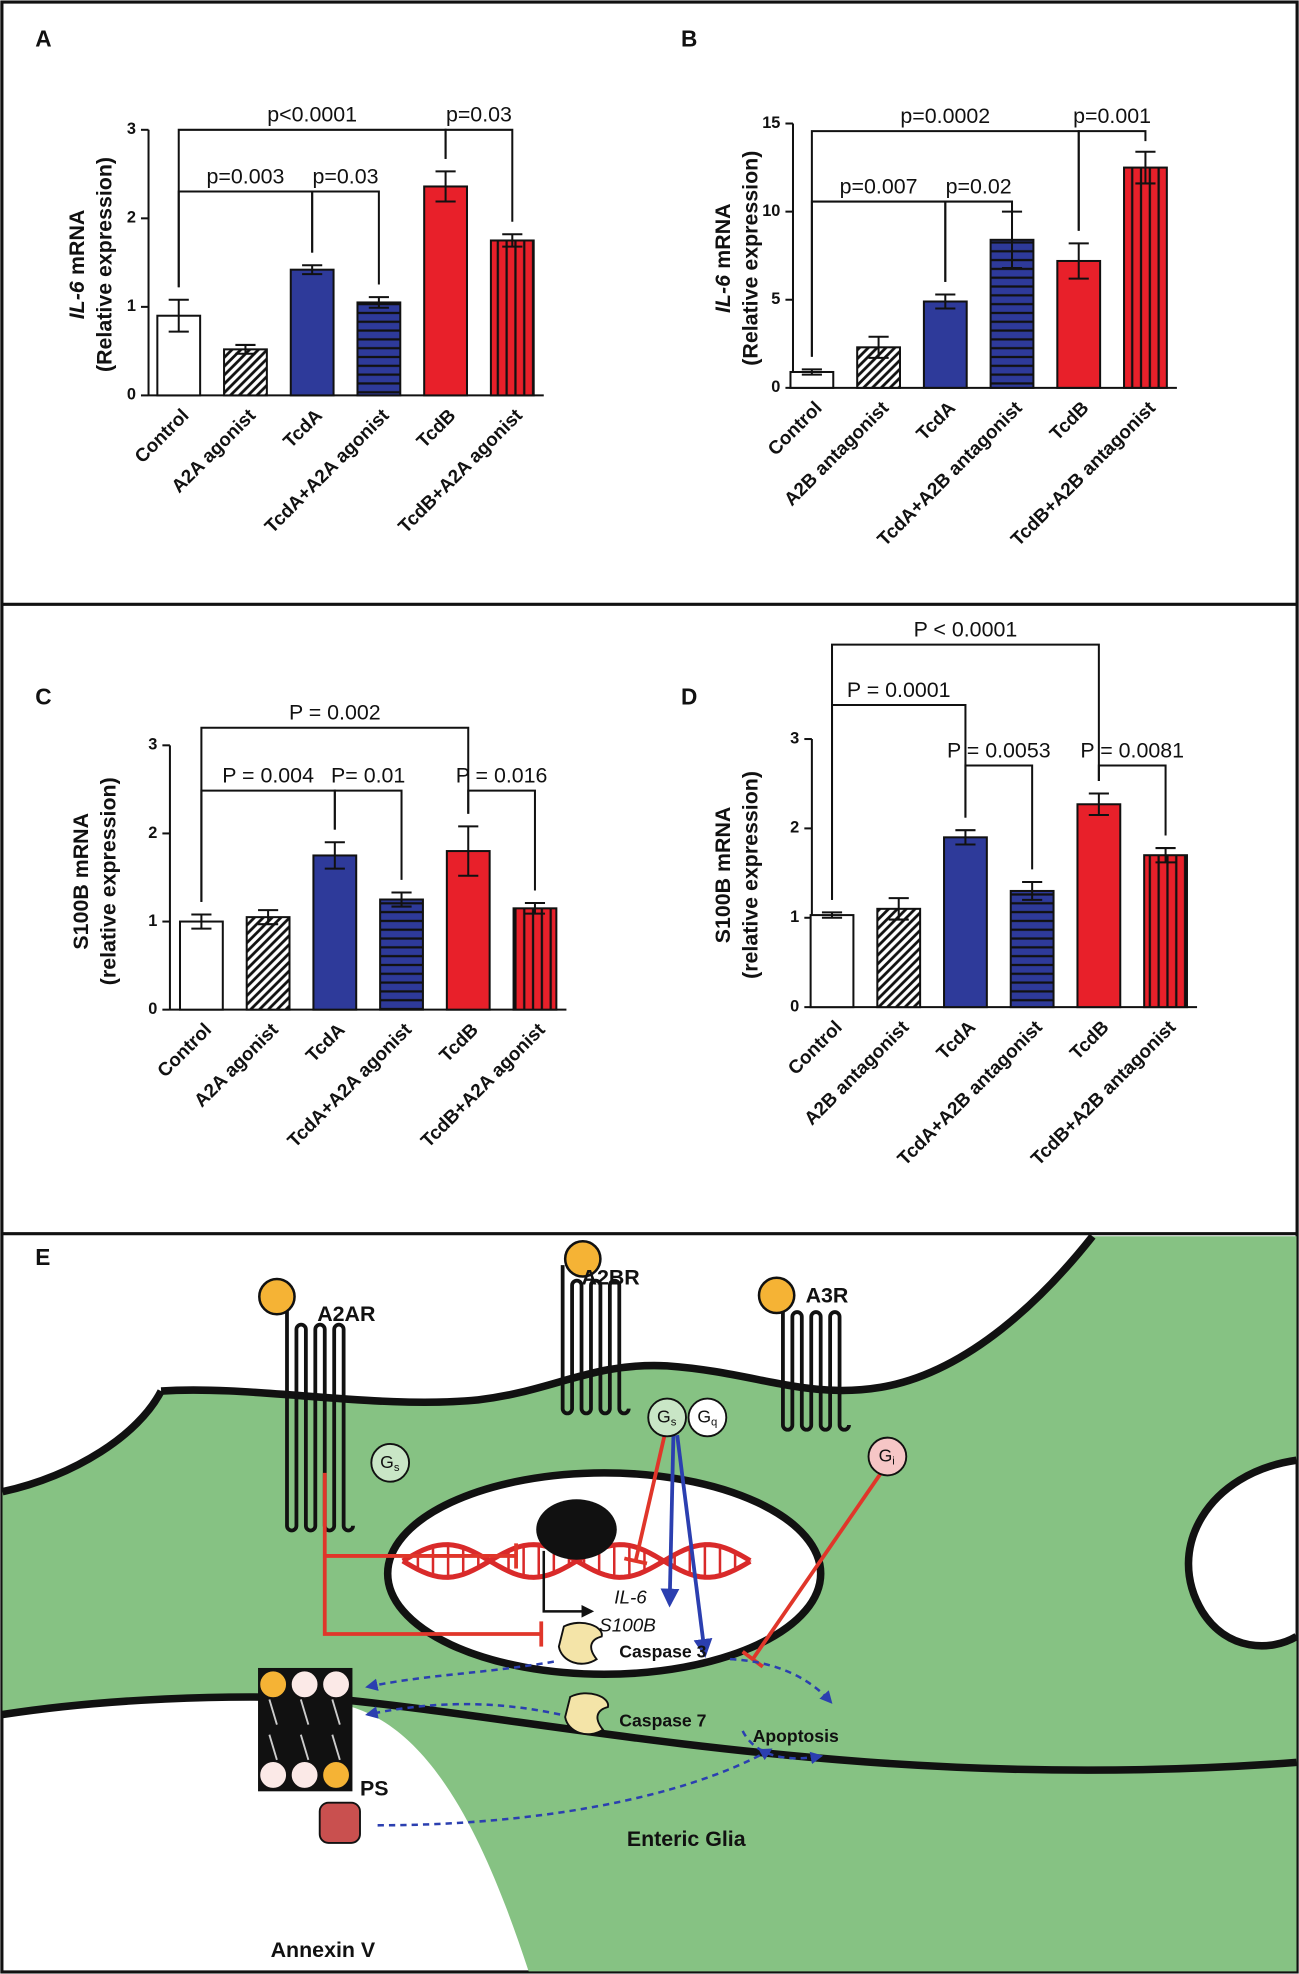 This screenshot has height=1974, width=1299. I want to click on significance-label: P = 0.0053, so click(999, 750).